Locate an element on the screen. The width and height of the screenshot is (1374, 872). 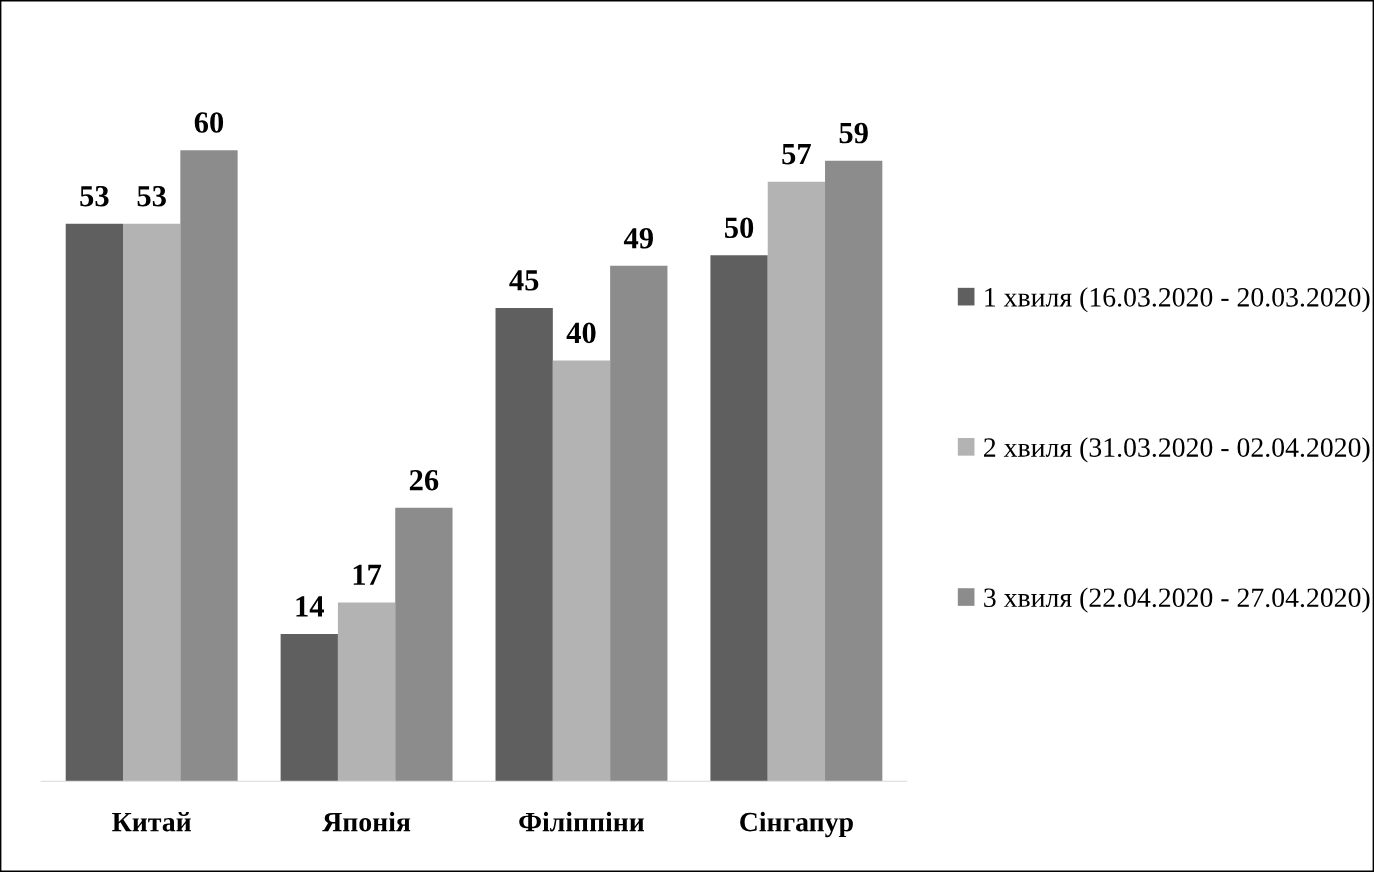
data-label: 57 is located at coordinates (796, 154).